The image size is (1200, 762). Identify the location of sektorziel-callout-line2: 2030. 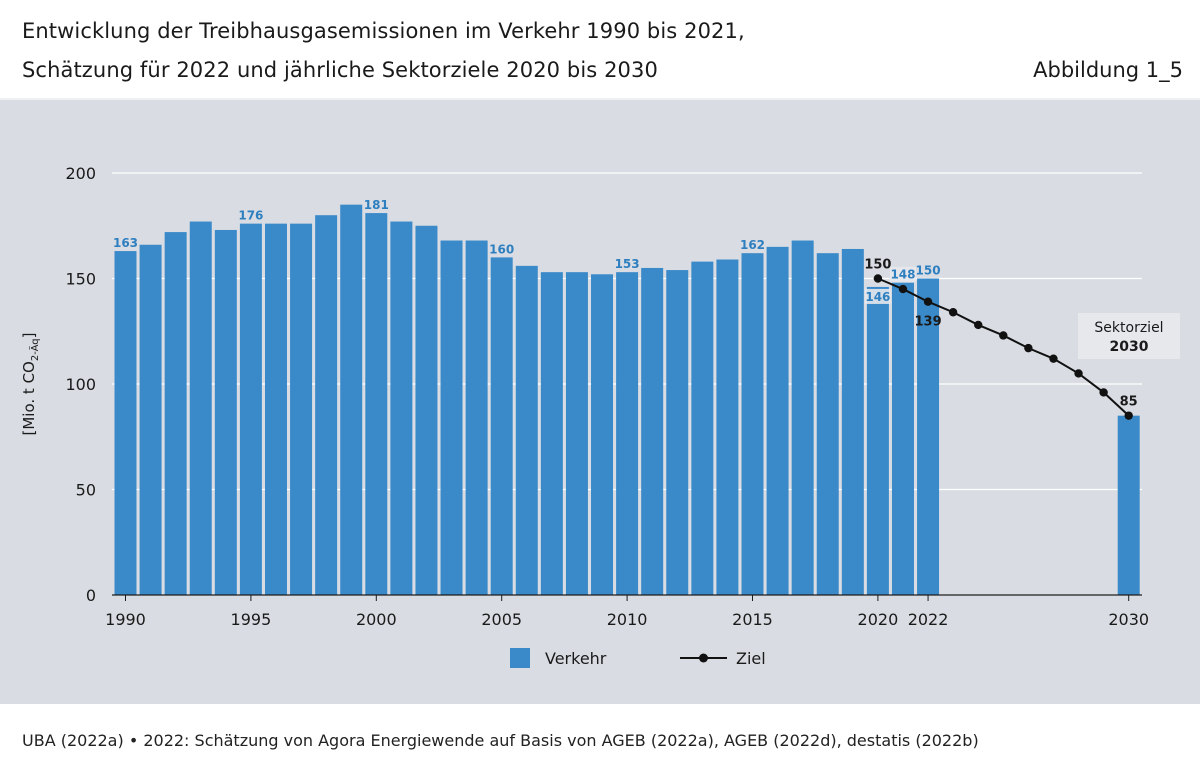
(1129, 347).